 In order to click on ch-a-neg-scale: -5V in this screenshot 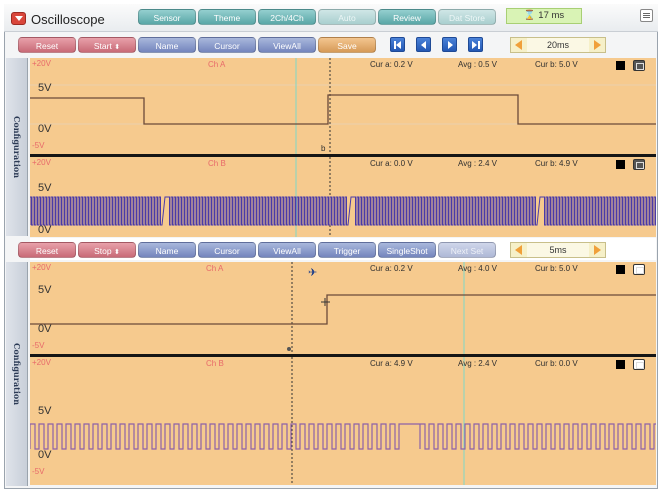, I will do `click(38, 145)`.